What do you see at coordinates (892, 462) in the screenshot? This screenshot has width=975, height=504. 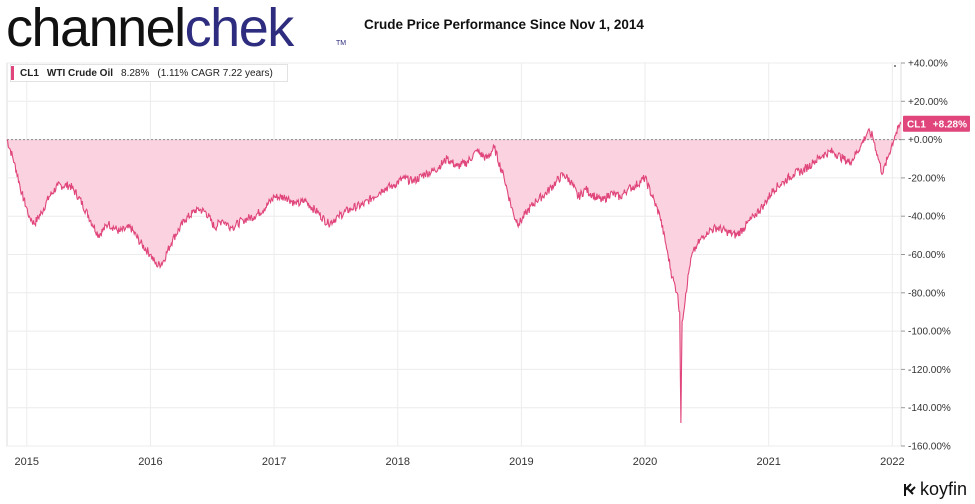 I see `x-tick-label: 2022` at bounding box center [892, 462].